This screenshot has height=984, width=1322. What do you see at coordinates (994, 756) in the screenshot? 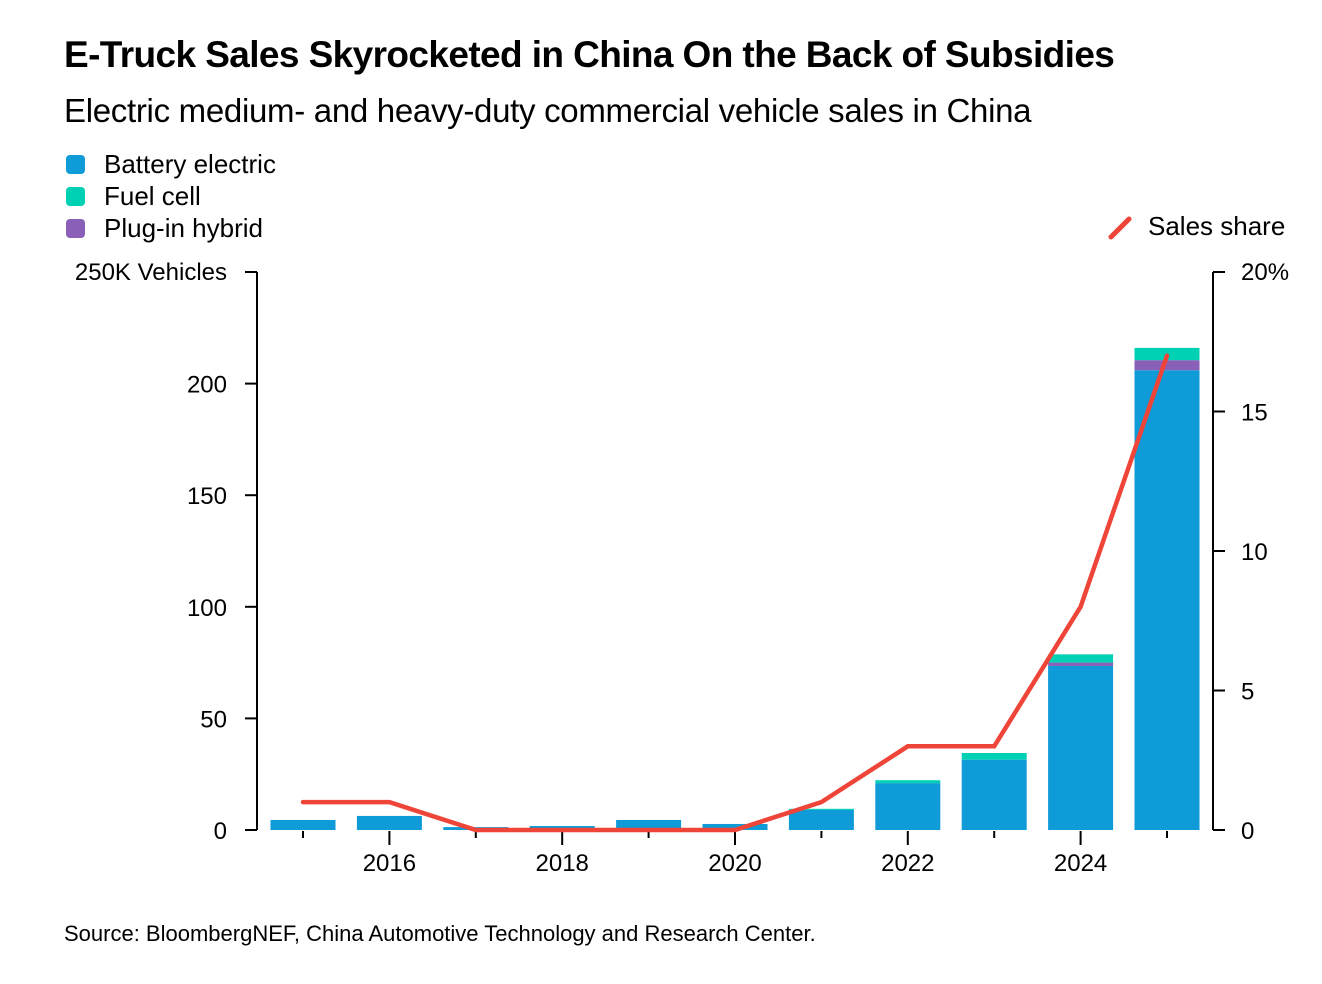
I see `bar-fuel-cell-2023` at bounding box center [994, 756].